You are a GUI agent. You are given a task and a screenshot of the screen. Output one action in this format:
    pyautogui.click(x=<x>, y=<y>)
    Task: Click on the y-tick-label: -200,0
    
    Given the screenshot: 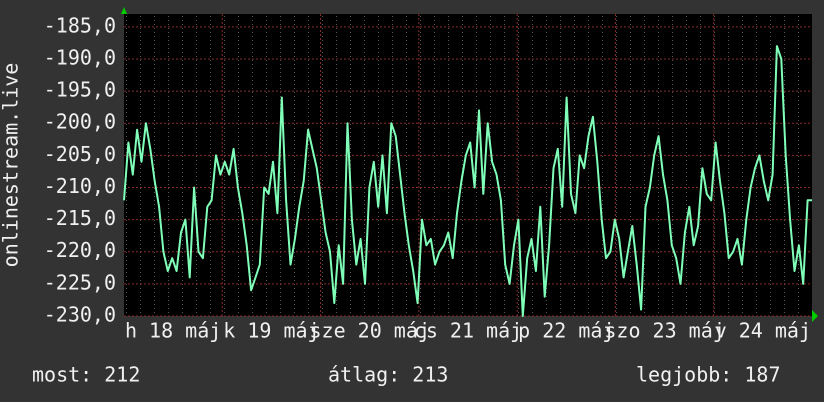 What is the action you would take?
    pyautogui.click(x=80, y=122)
    